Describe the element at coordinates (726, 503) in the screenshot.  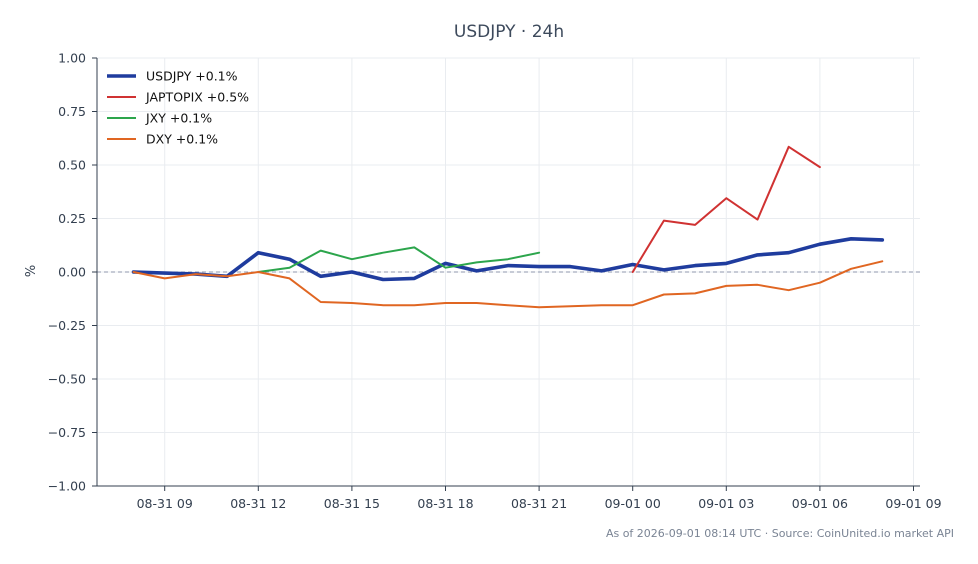
I see `x-tick-label: 09-01 03` at that location.